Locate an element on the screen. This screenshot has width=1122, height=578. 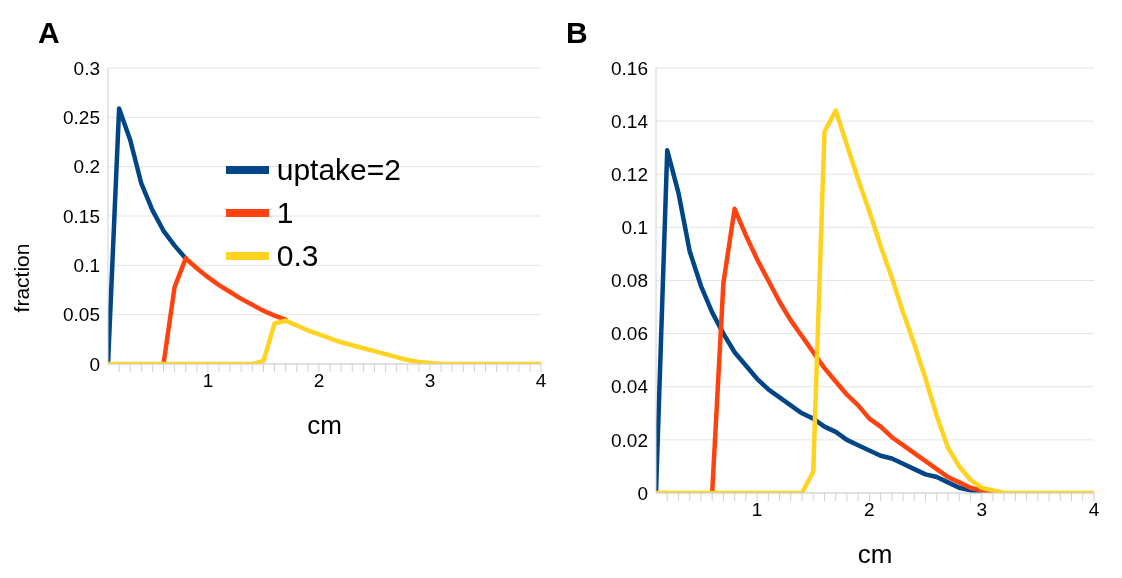
legend-label: 1 is located at coordinates (285, 212).